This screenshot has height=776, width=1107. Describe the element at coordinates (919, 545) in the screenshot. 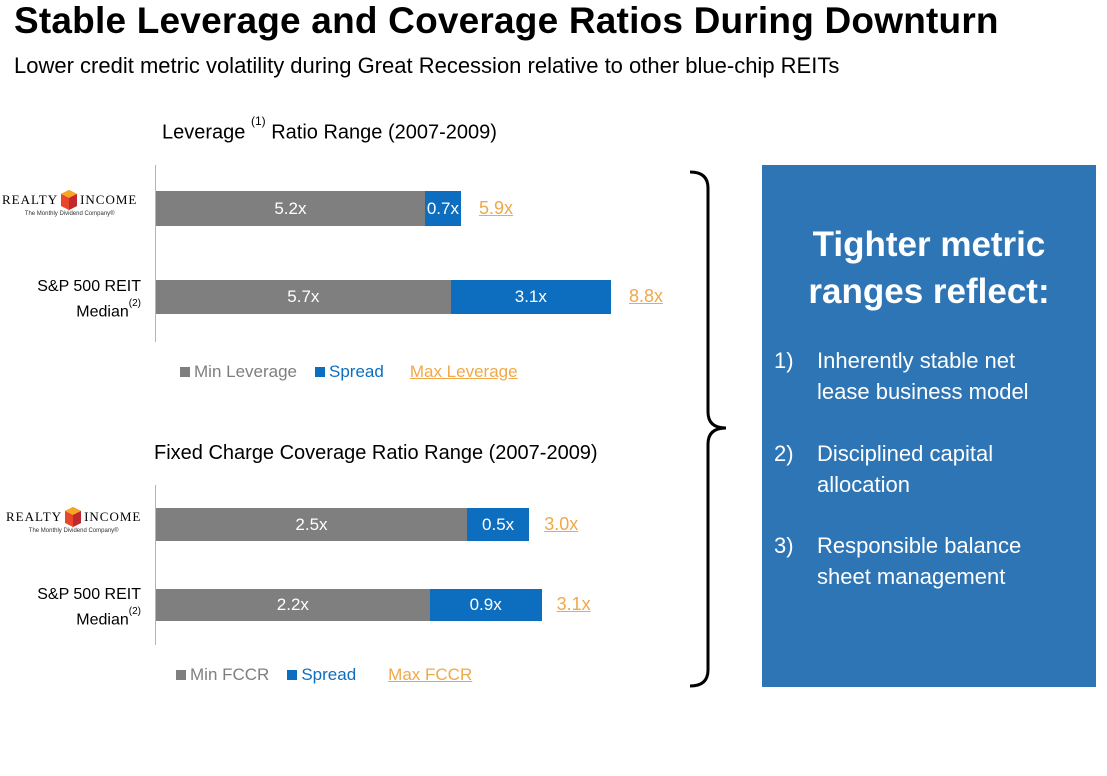

I see `point-line1: Responsible balance` at that location.